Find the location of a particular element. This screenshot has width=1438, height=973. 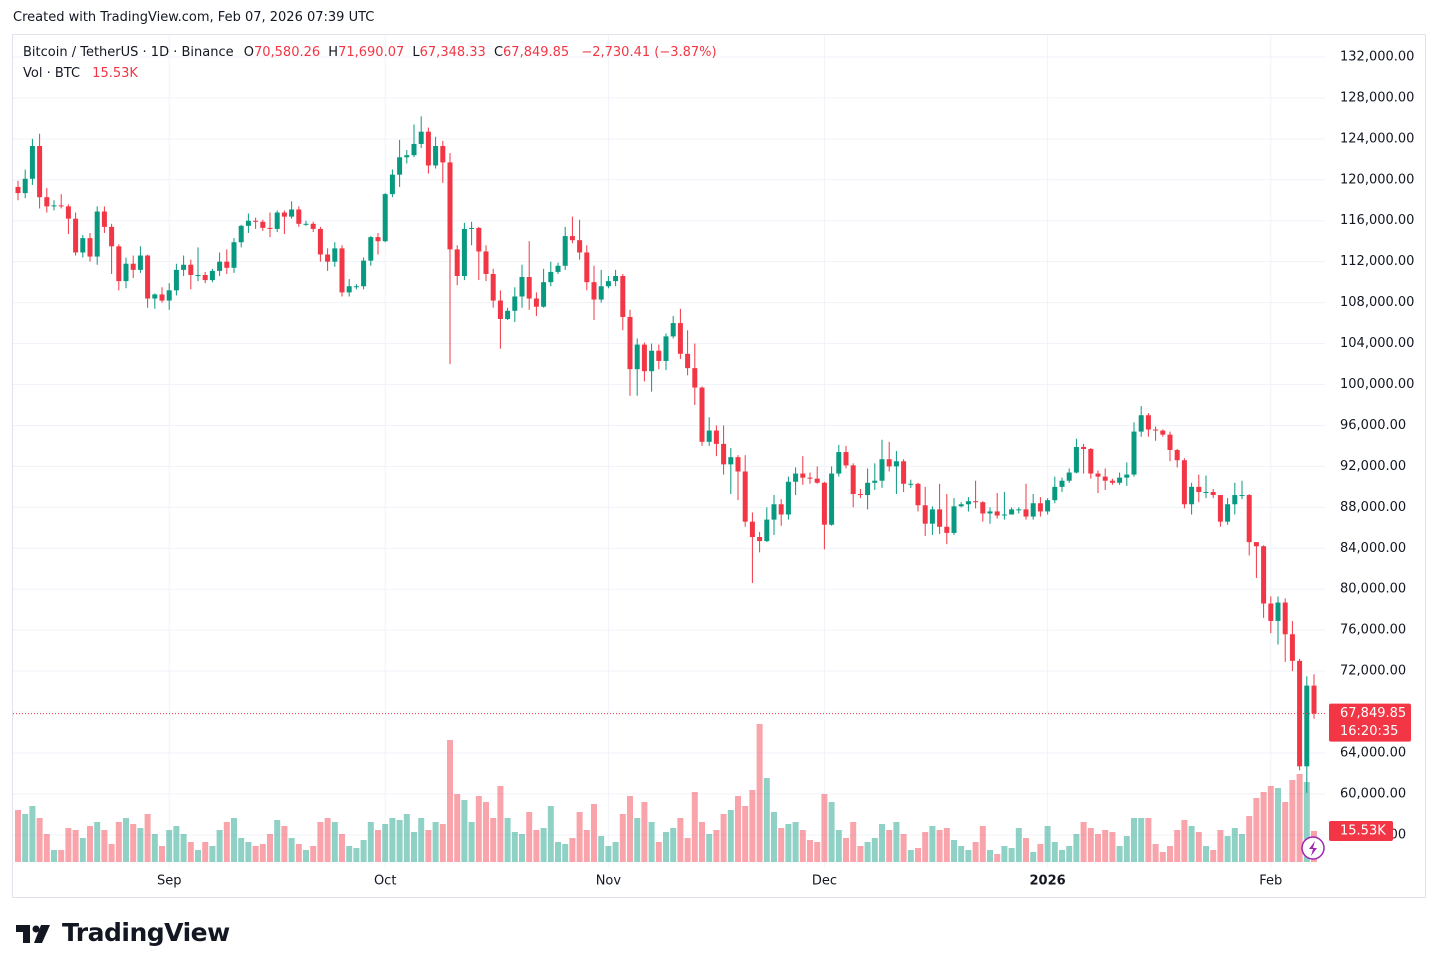

y-tick-label: 72,000.00 is located at coordinates (1373, 671).